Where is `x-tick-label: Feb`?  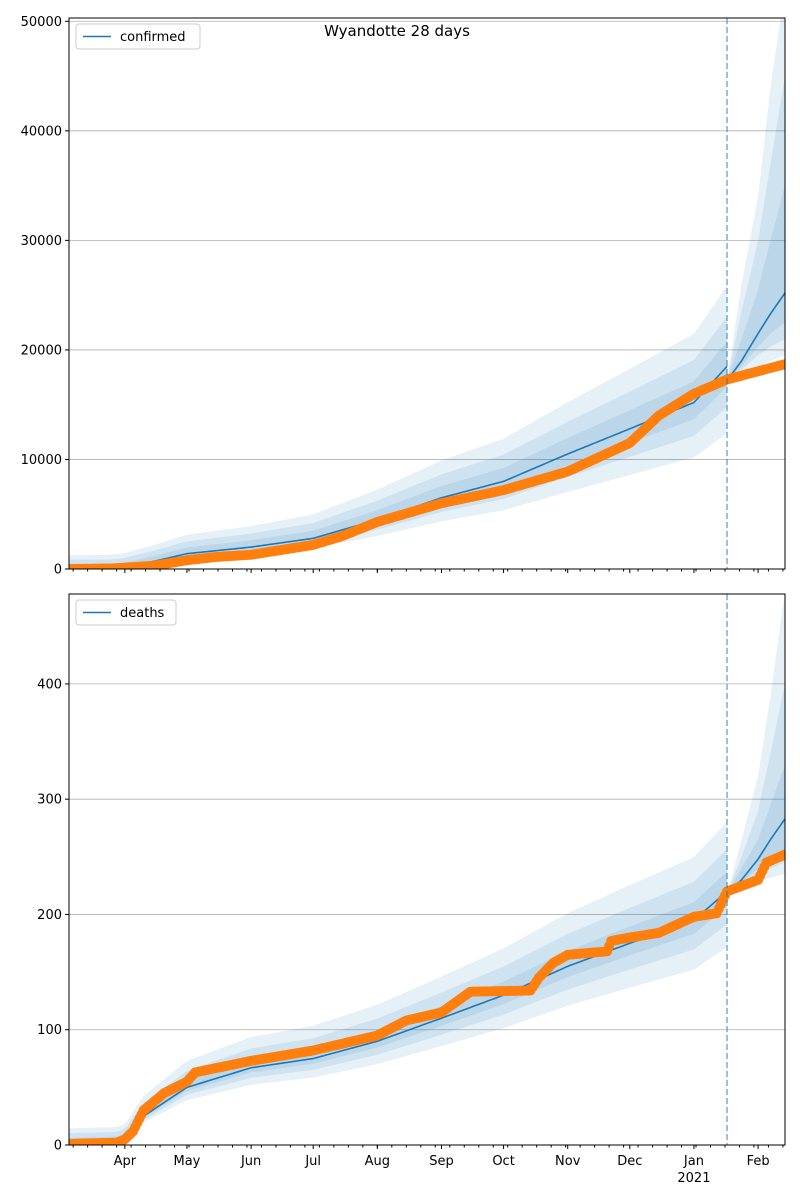 x-tick-label: Feb is located at coordinates (758, 1161).